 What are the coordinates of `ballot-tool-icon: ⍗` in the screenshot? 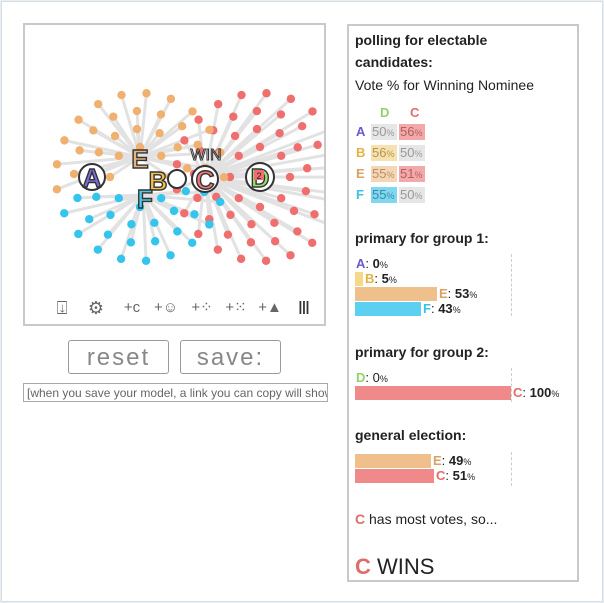 It's located at (62, 308).